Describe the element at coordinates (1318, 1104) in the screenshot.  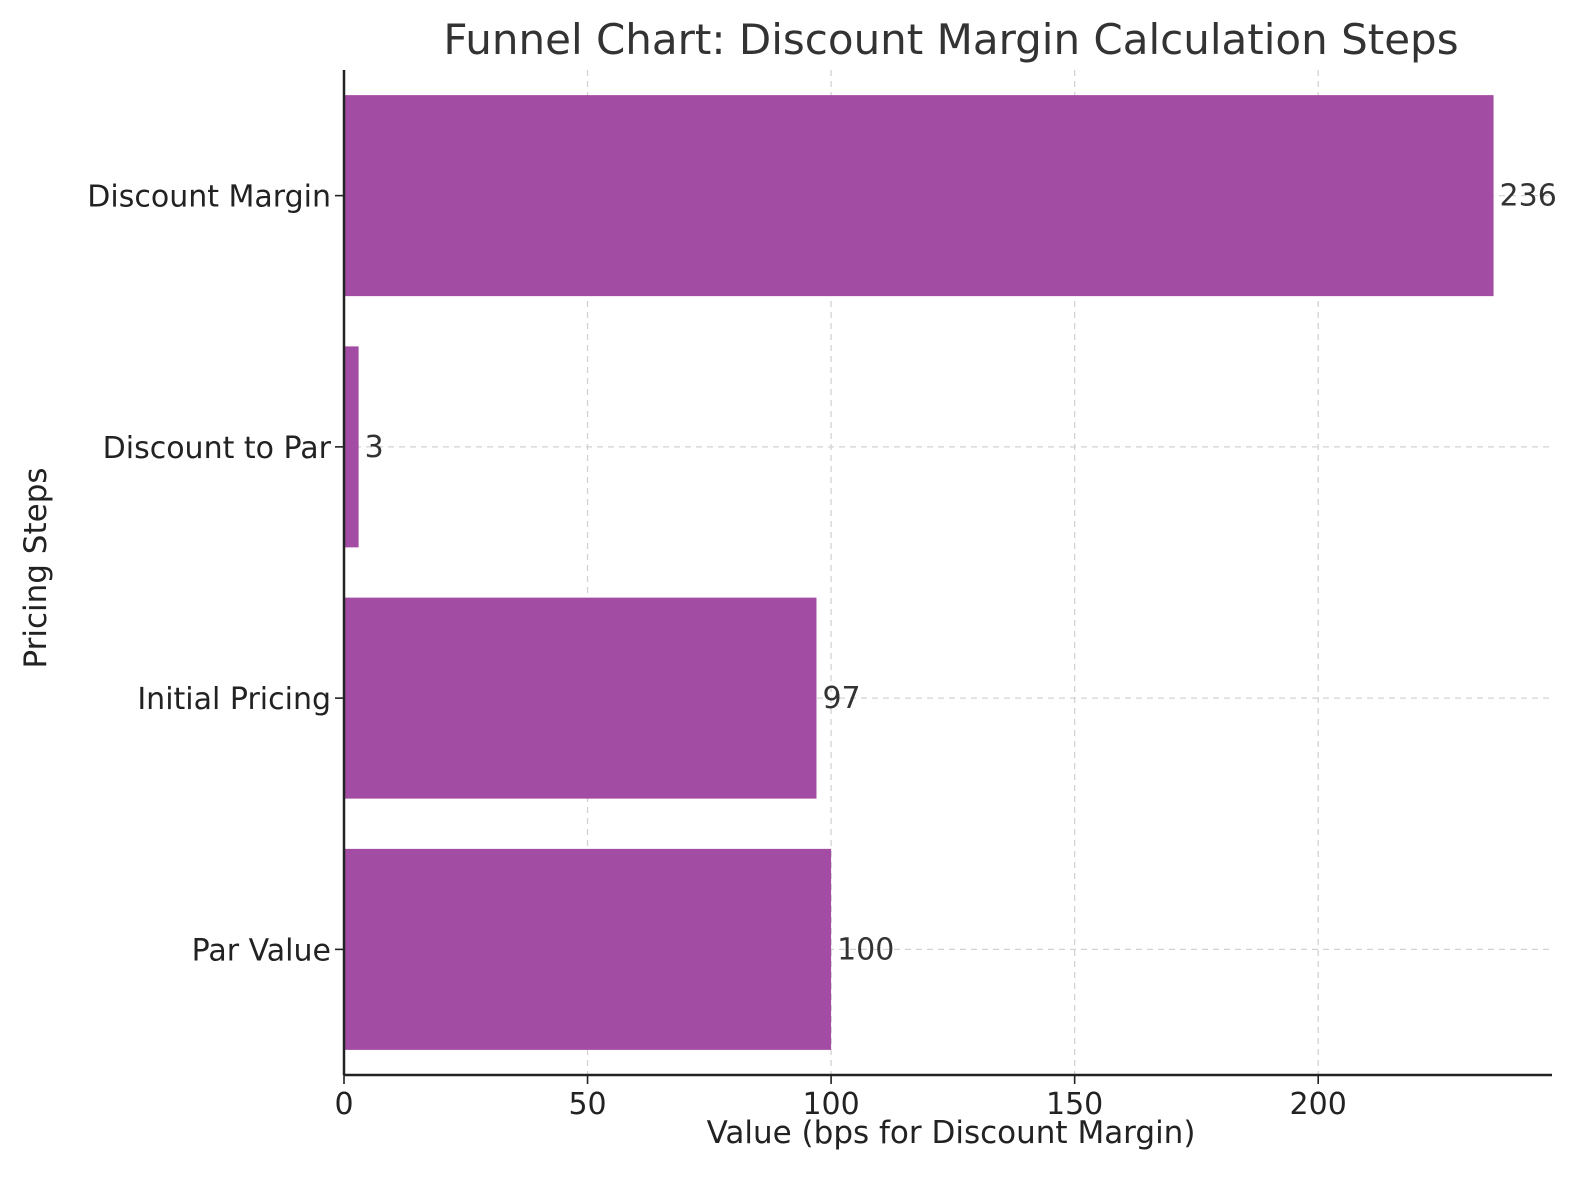
I see `x-tick-label: 200` at that location.